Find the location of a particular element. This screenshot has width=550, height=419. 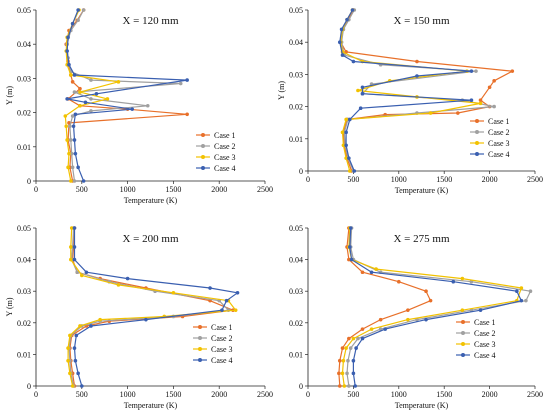

legend-label: Case 4 is located at coordinates (225, 168).